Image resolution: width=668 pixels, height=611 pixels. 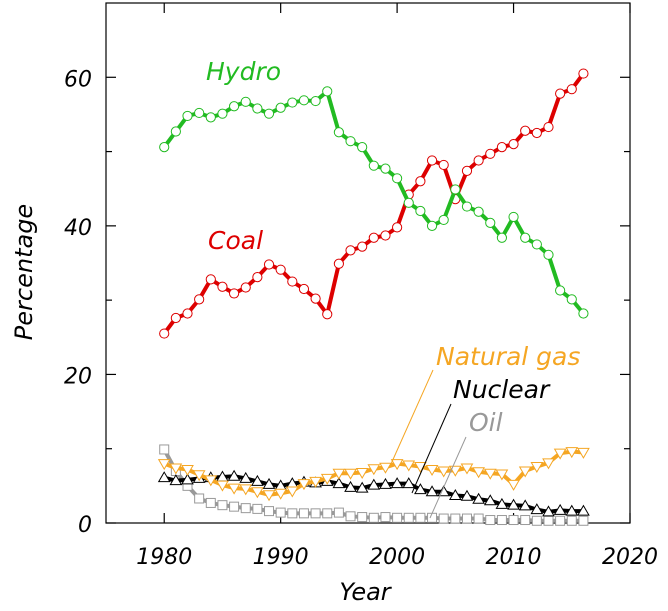 I want to click on x-axis-title: Year, so click(x=365, y=592).